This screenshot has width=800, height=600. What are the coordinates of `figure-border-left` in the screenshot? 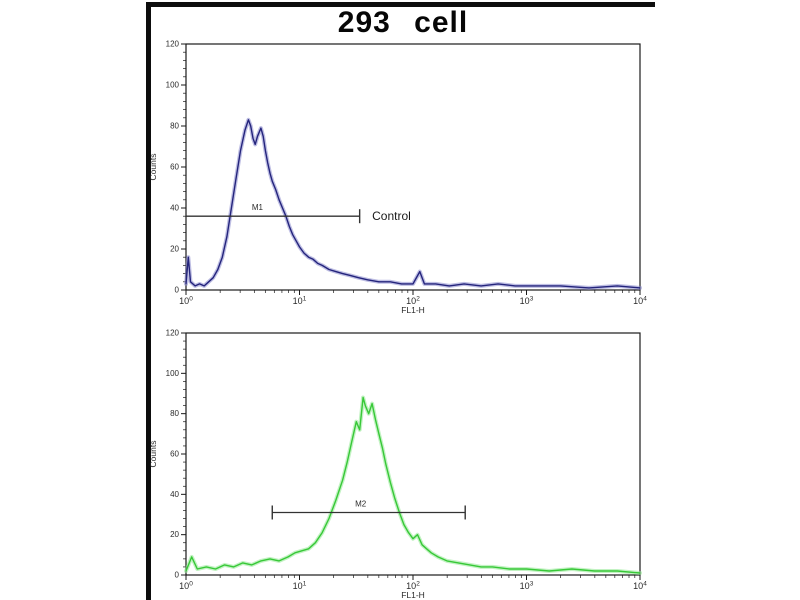 It's located at (148, 301).